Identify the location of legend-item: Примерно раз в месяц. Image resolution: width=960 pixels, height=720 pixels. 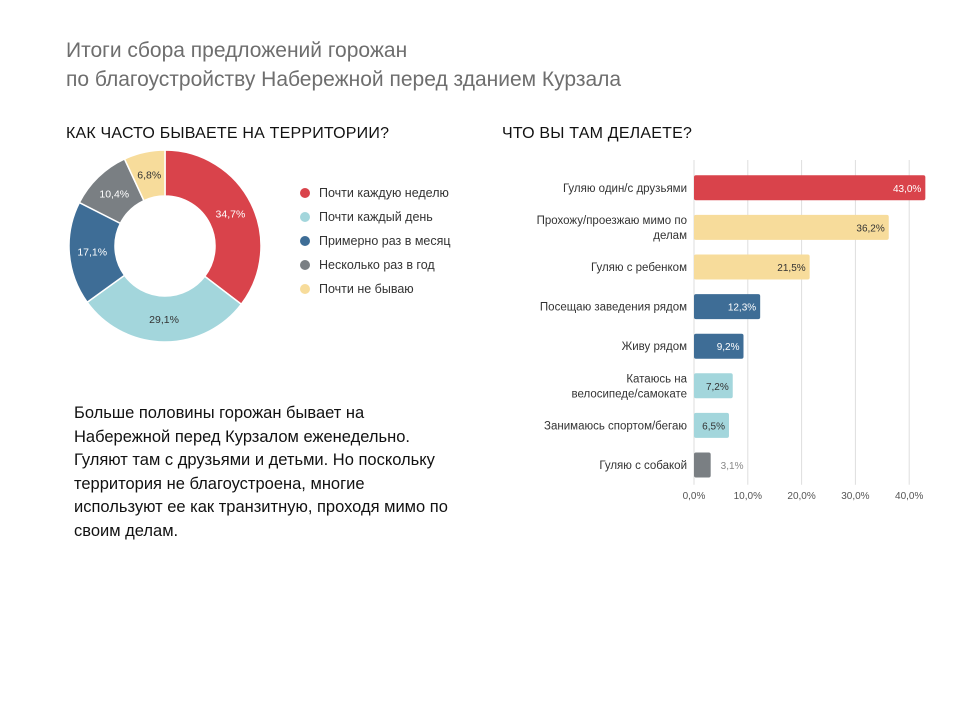
(390, 241).